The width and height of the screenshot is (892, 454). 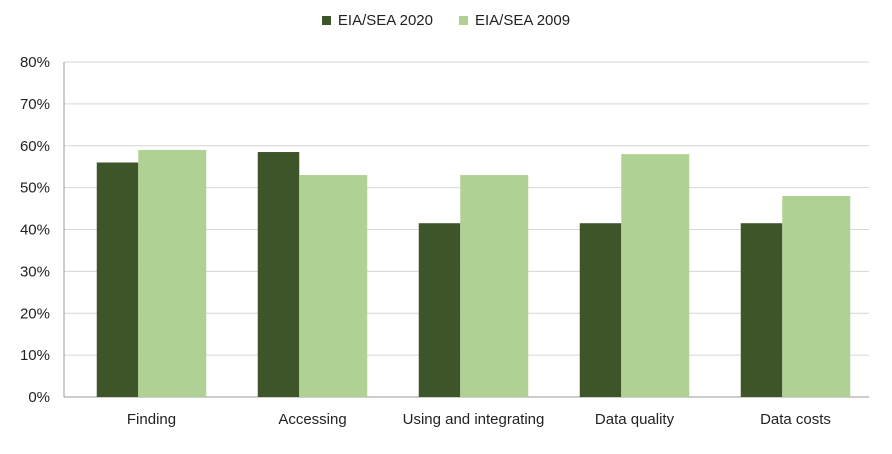 I want to click on y-tick-label: 50%, so click(x=35, y=188).